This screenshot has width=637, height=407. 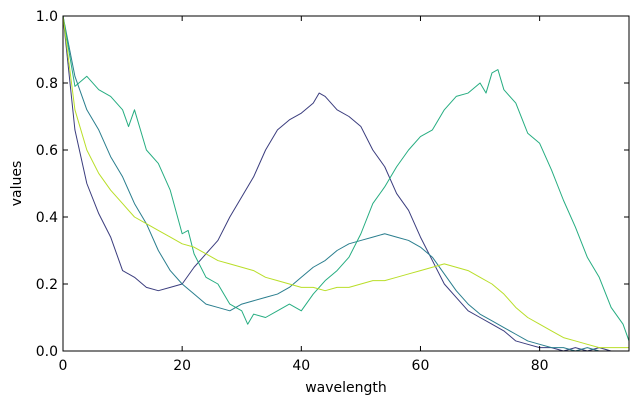 What do you see at coordinates (17, 184) in the screenshot?
I see `y-axis-label: values` at bounding box center [17, 184].